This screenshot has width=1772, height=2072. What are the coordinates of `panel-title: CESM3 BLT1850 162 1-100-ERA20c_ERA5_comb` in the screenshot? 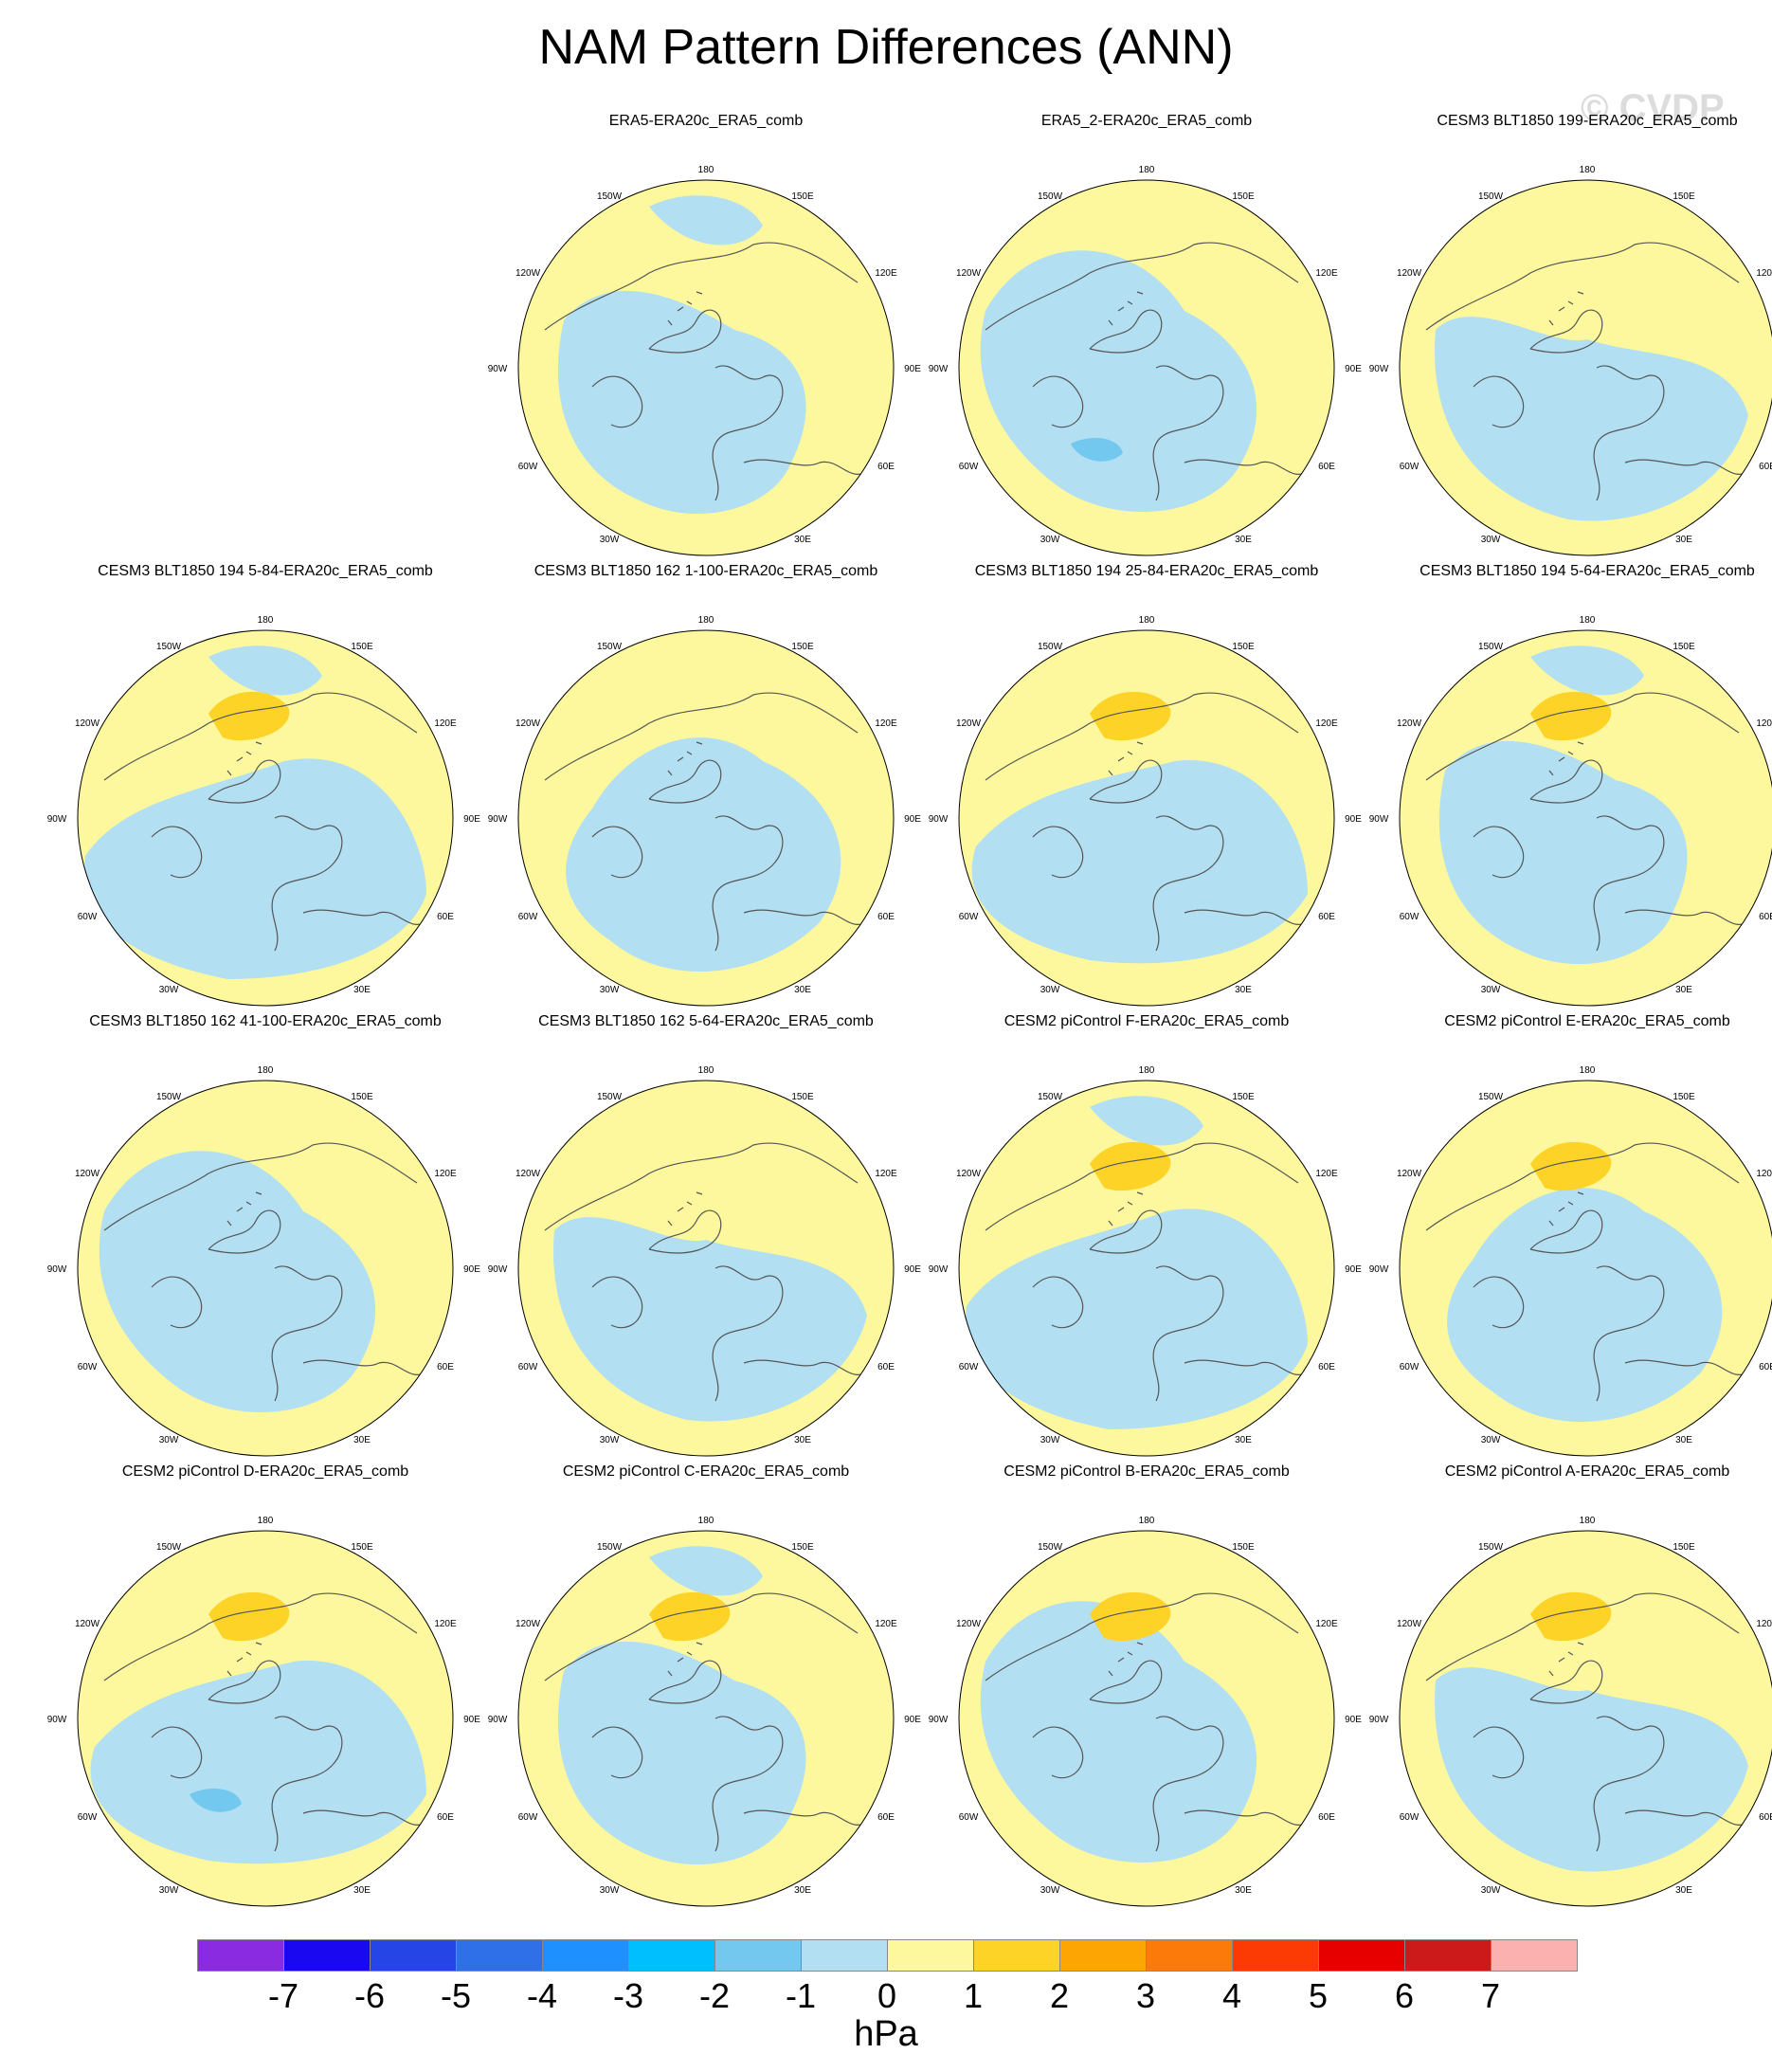 It's located at (705, 571).